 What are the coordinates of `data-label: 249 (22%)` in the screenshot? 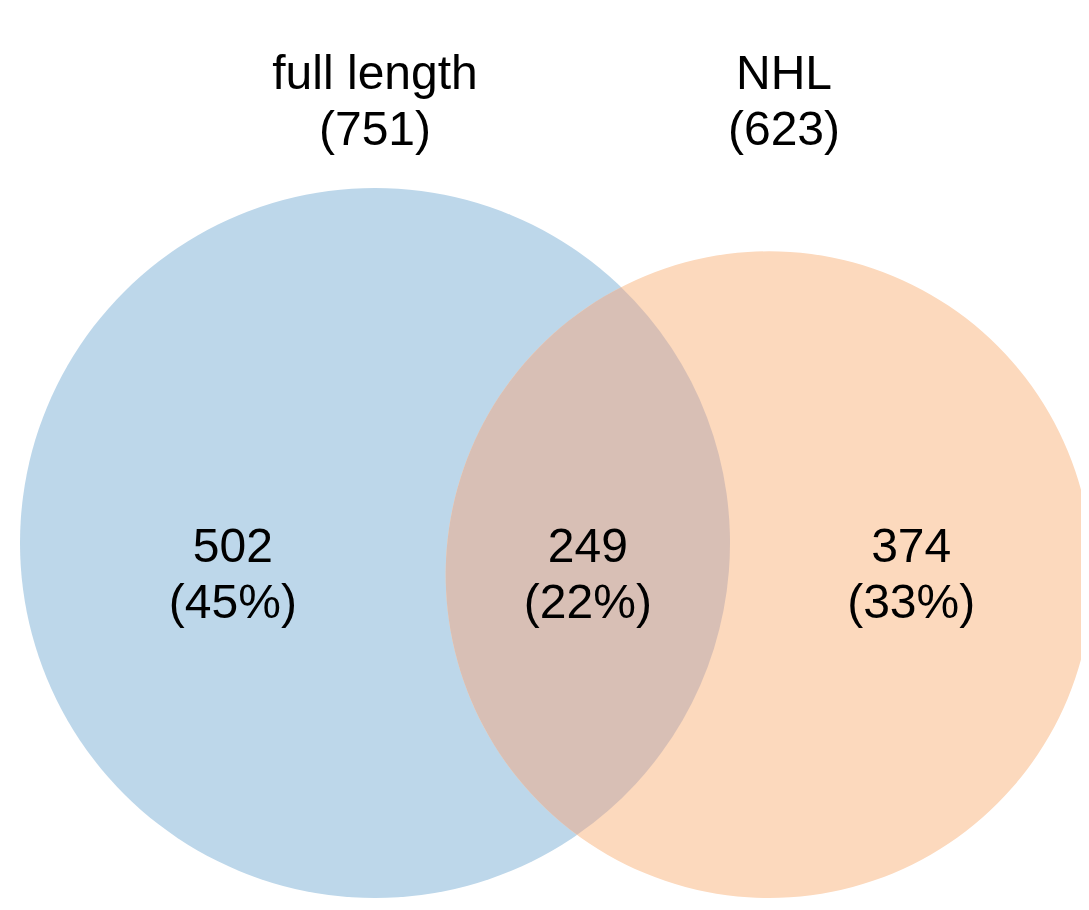 It's located at (587, 573).